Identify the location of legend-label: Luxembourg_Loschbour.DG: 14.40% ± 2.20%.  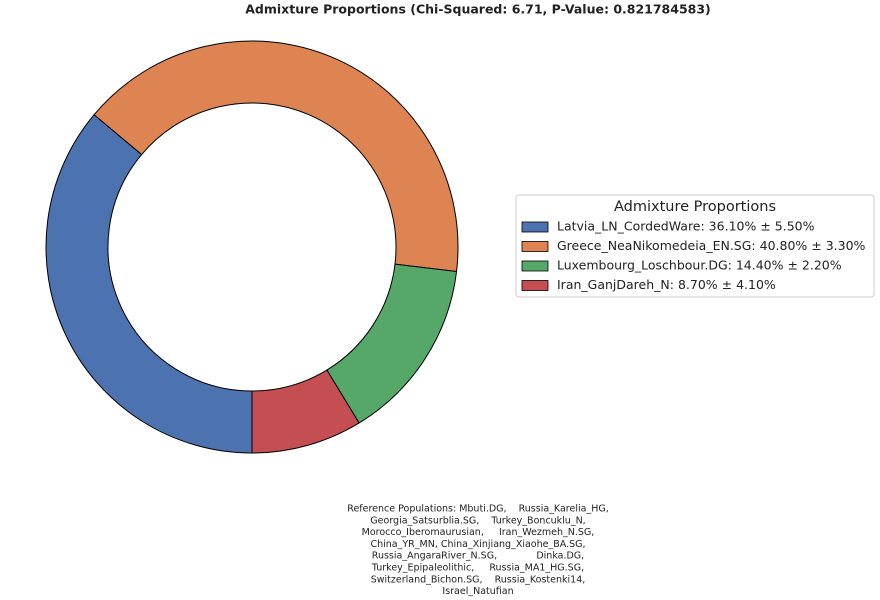
(699, 265).